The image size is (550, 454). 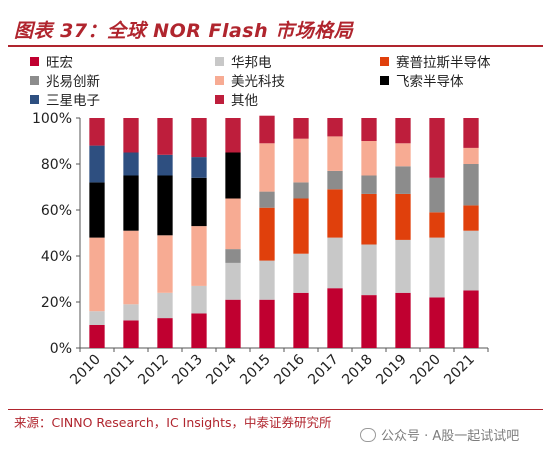 What do you see at coordinates (221, 369) in the screenshot?
I see `x-tick-label: 2014` at bounding box center [221, 369].